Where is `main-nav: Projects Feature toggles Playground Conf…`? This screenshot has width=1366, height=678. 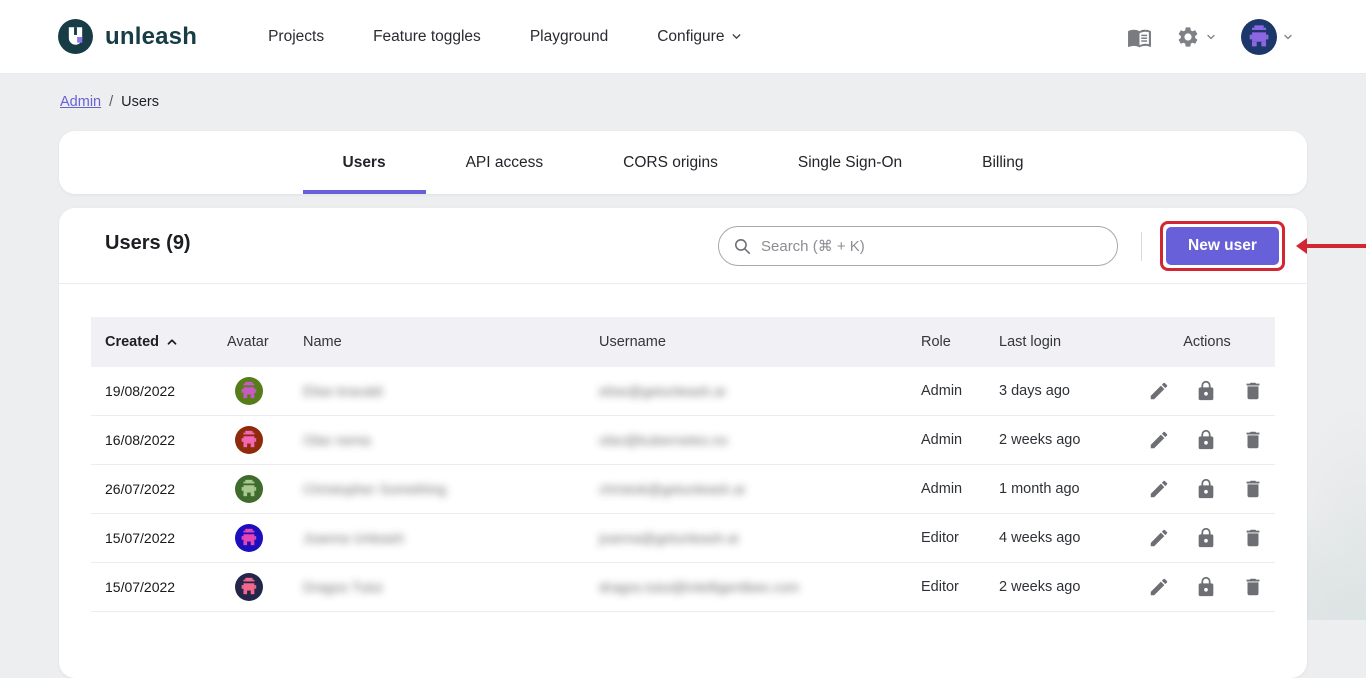
main-nav: Projects Feature toggles Playground Conf… is located at coordinates (505, 37).